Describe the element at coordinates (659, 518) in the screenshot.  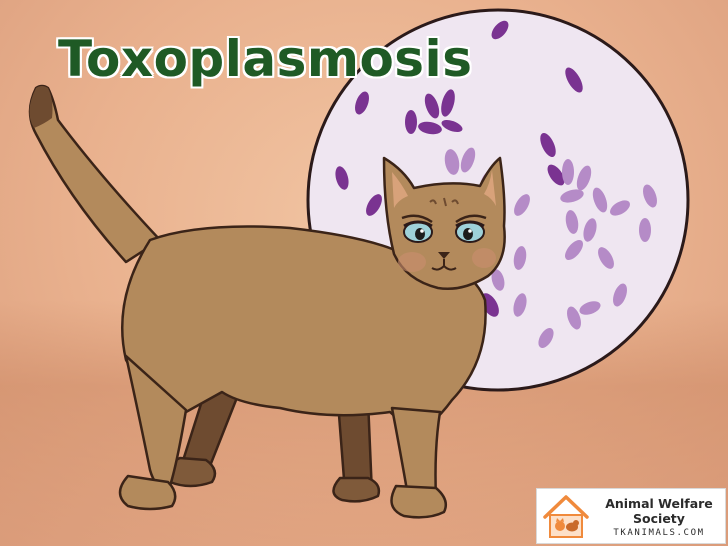
I see `logo-name-line2: Society` at that location.